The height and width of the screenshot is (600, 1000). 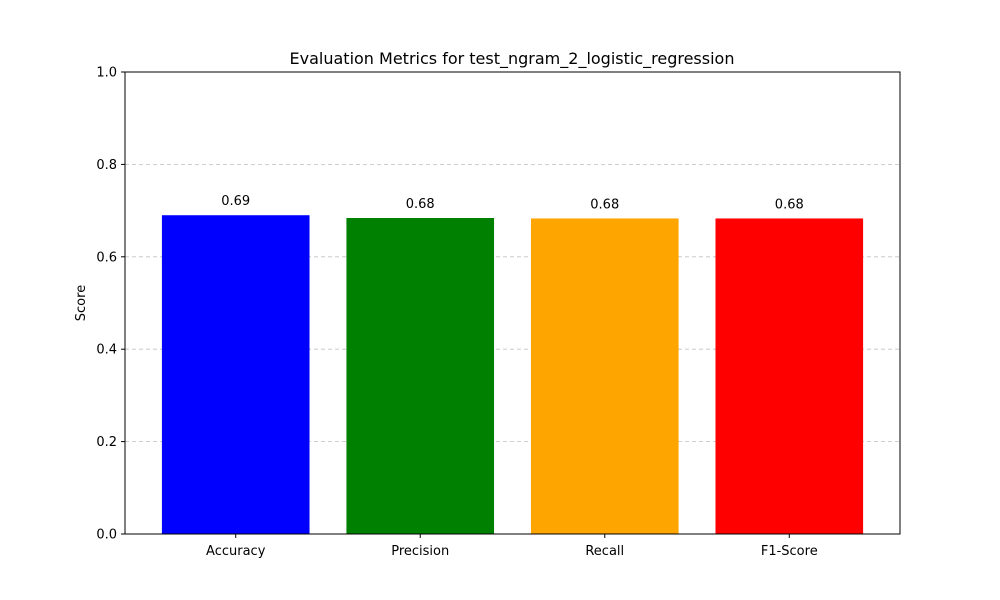 What do you see at coordinates (512, 546) in the screenshot?
I see `x-axis-ticks: Accuracy Precision Recall F1-Score` at bounding box center [512, 546].